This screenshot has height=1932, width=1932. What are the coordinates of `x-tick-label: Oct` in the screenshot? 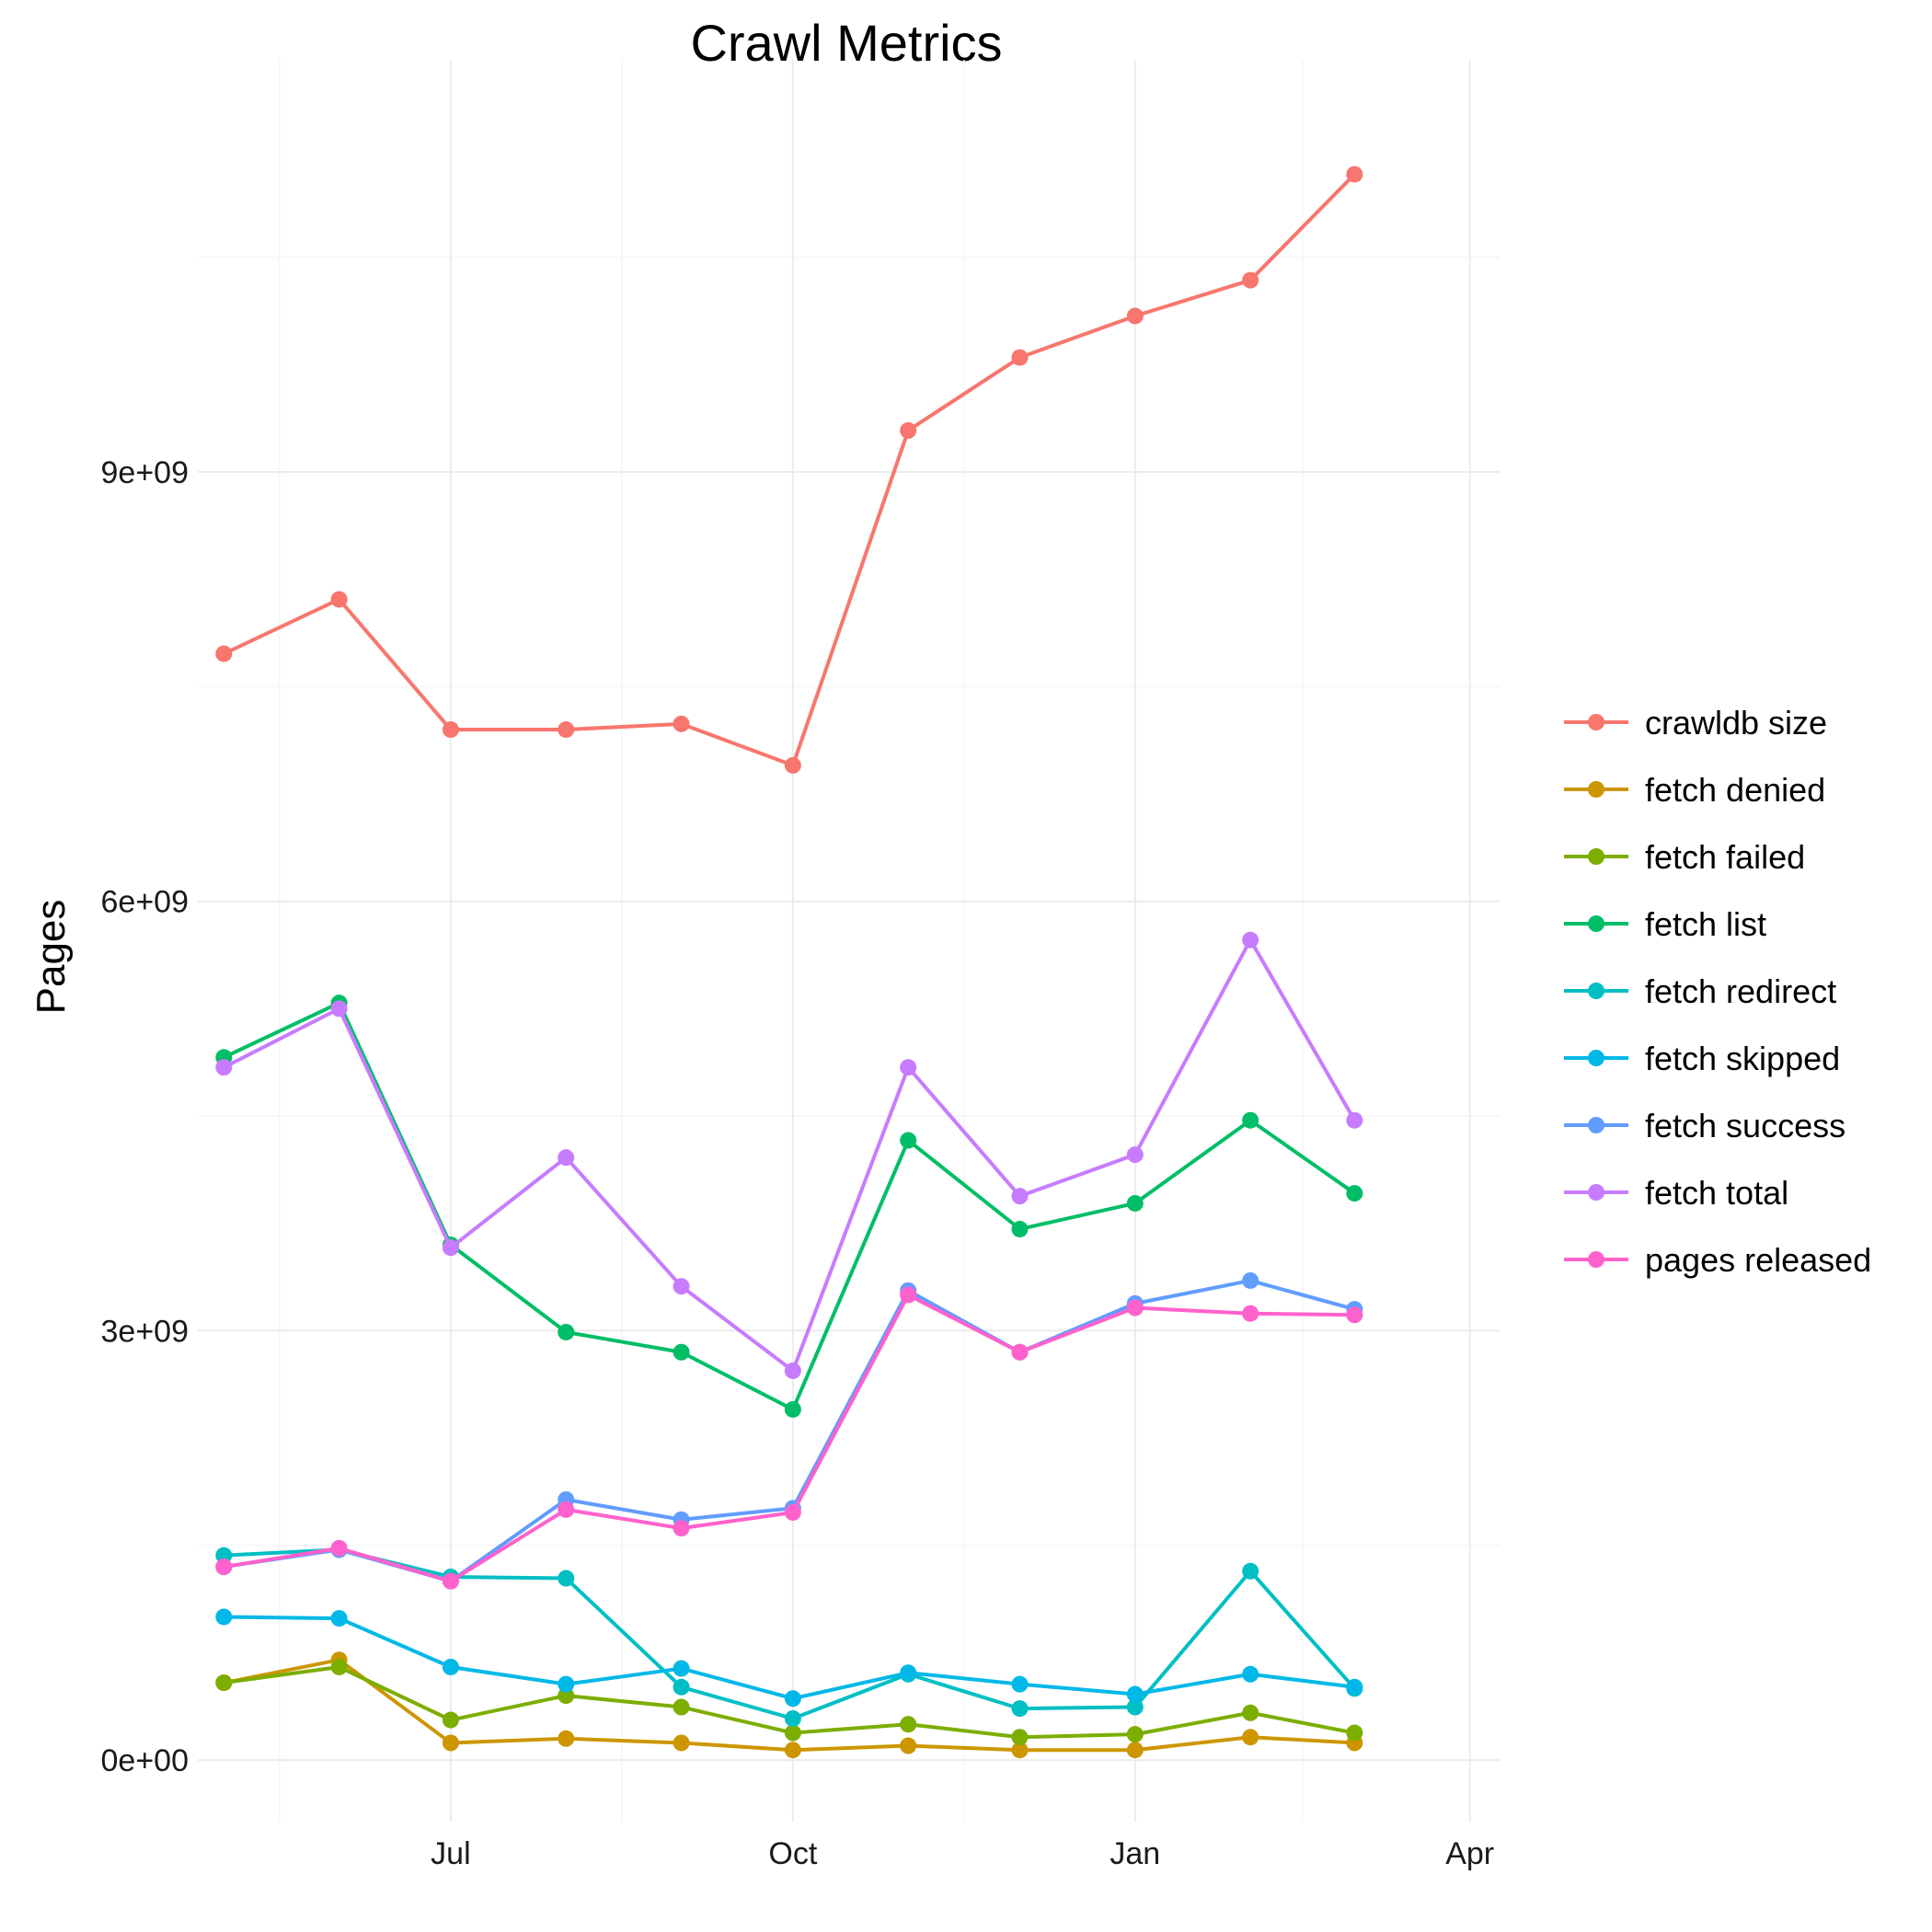 It's located at (792, 1853).